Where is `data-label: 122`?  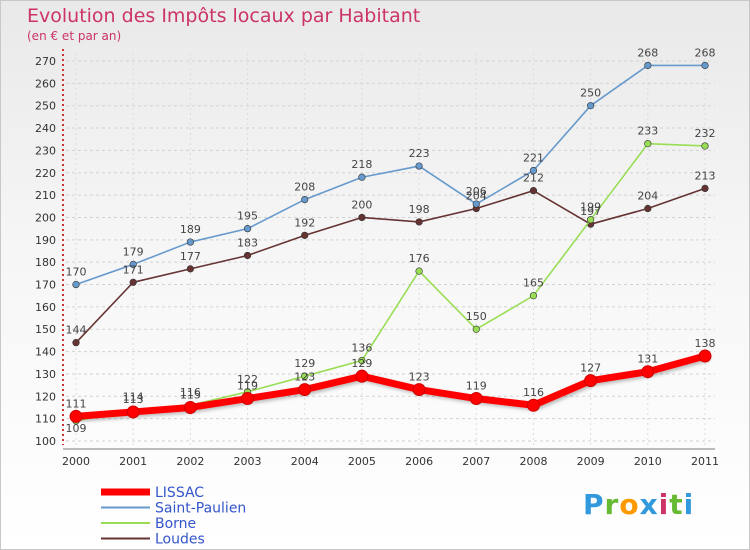 data-label: 122 is located at coordinates (247, 379).